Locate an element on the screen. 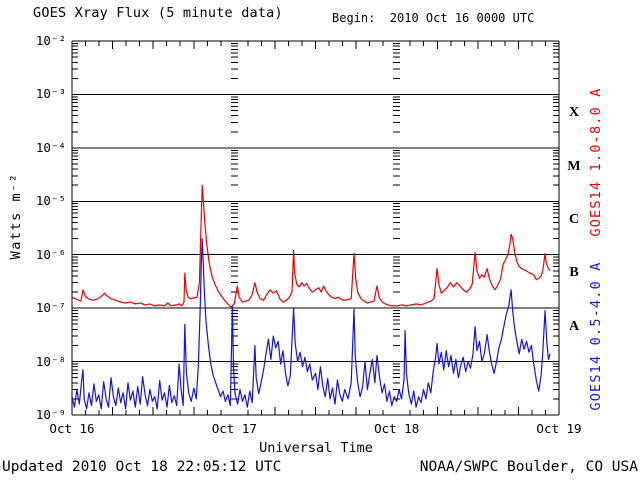  y-tick-label: 10⁻⁸ is located at coordinates (50, 361).